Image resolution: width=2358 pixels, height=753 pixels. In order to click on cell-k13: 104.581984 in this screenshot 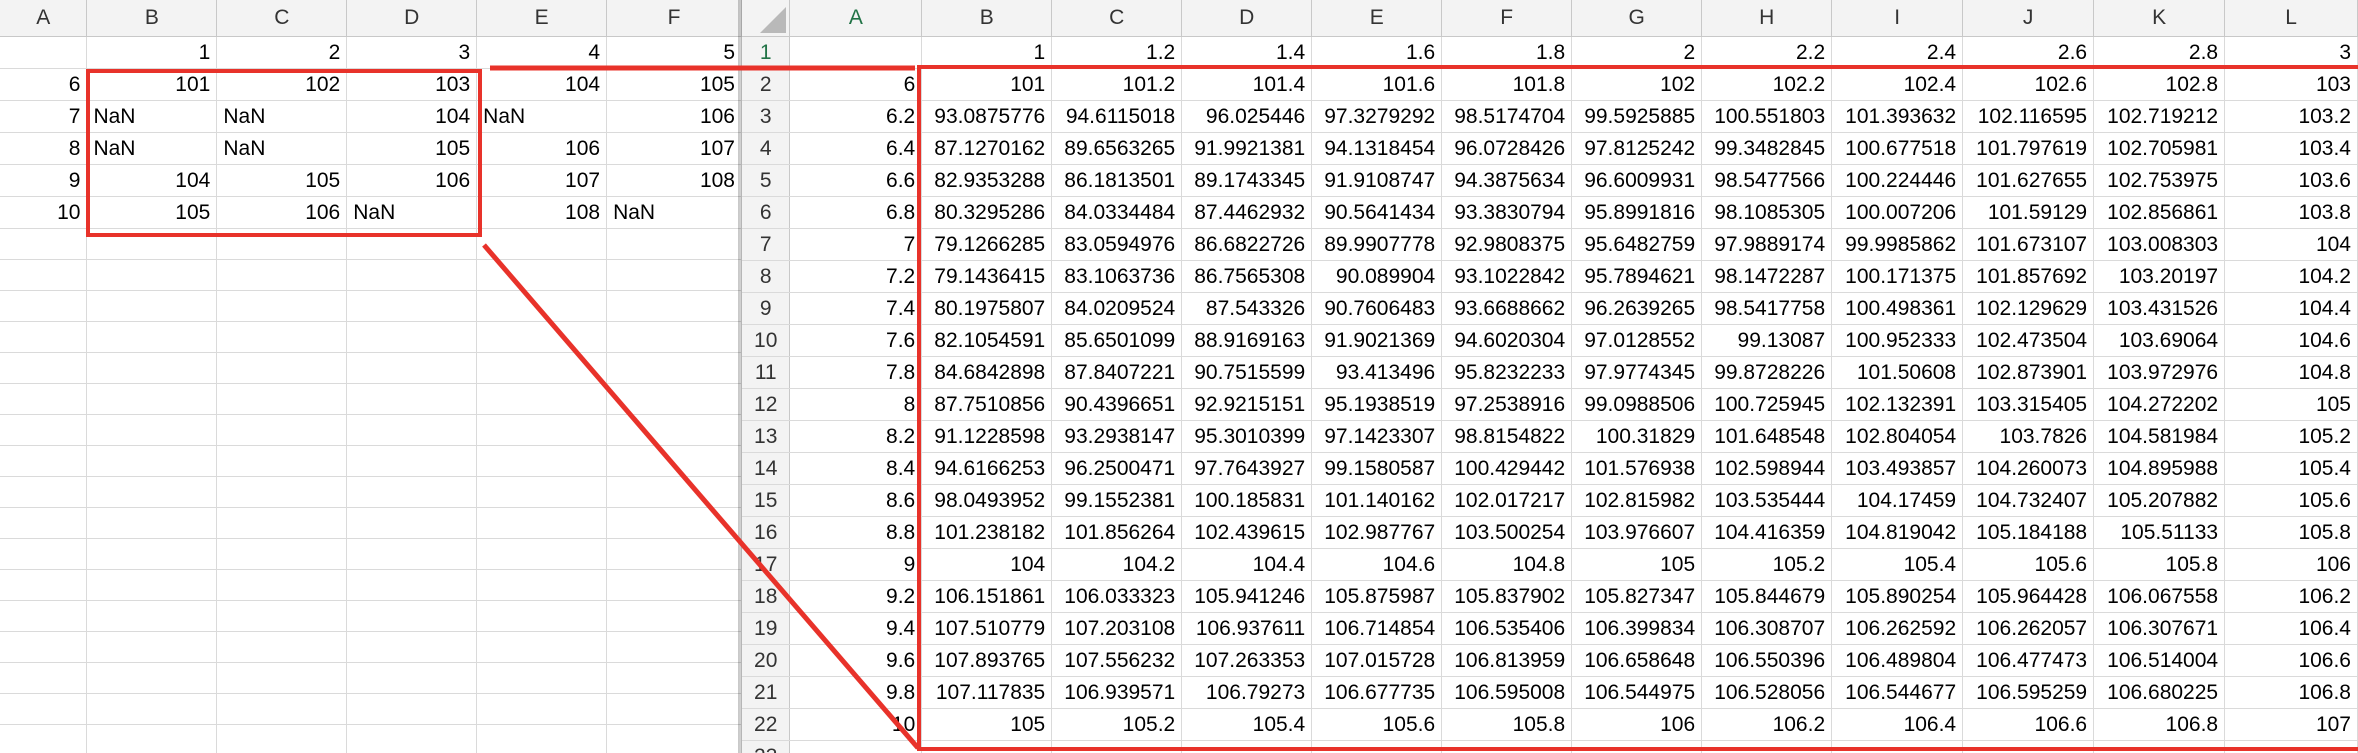, I will do `click(2159, 436)`.